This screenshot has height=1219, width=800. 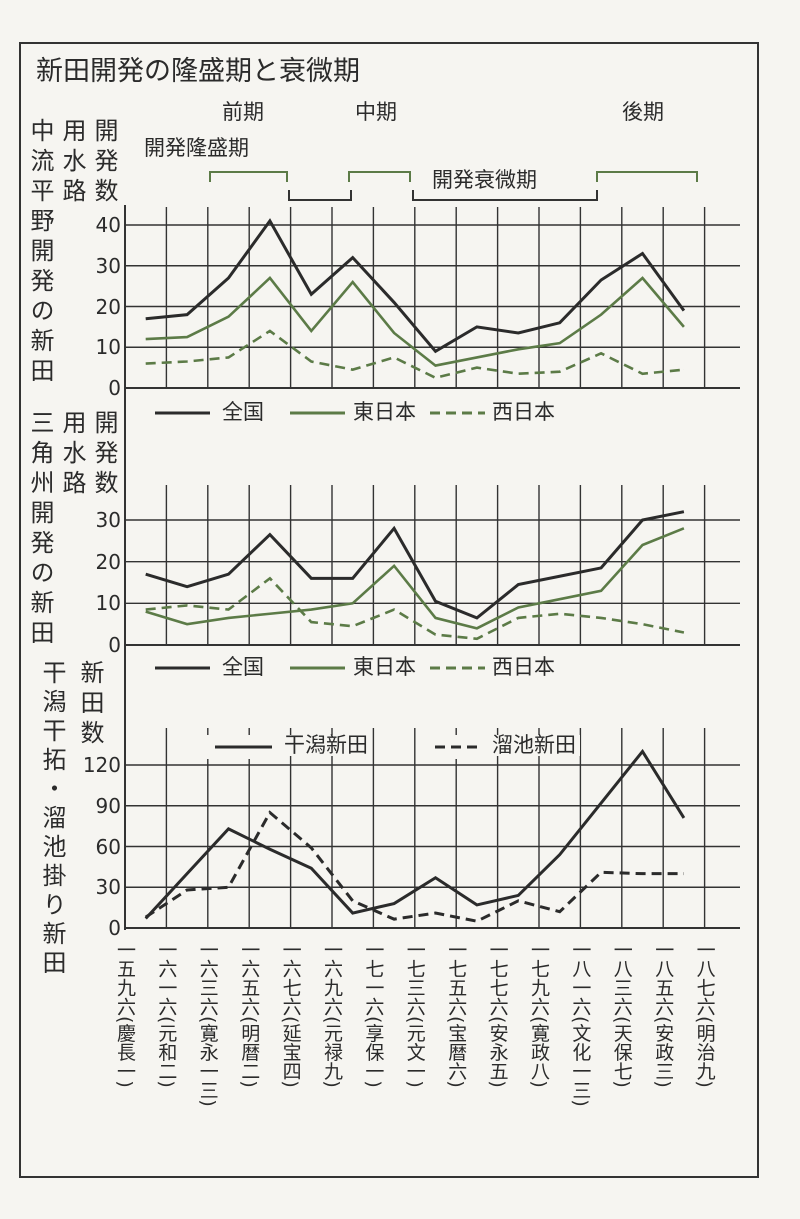 I want to click on x-tick-label: 一七一六(享保一), so click(x=373, y=1014).